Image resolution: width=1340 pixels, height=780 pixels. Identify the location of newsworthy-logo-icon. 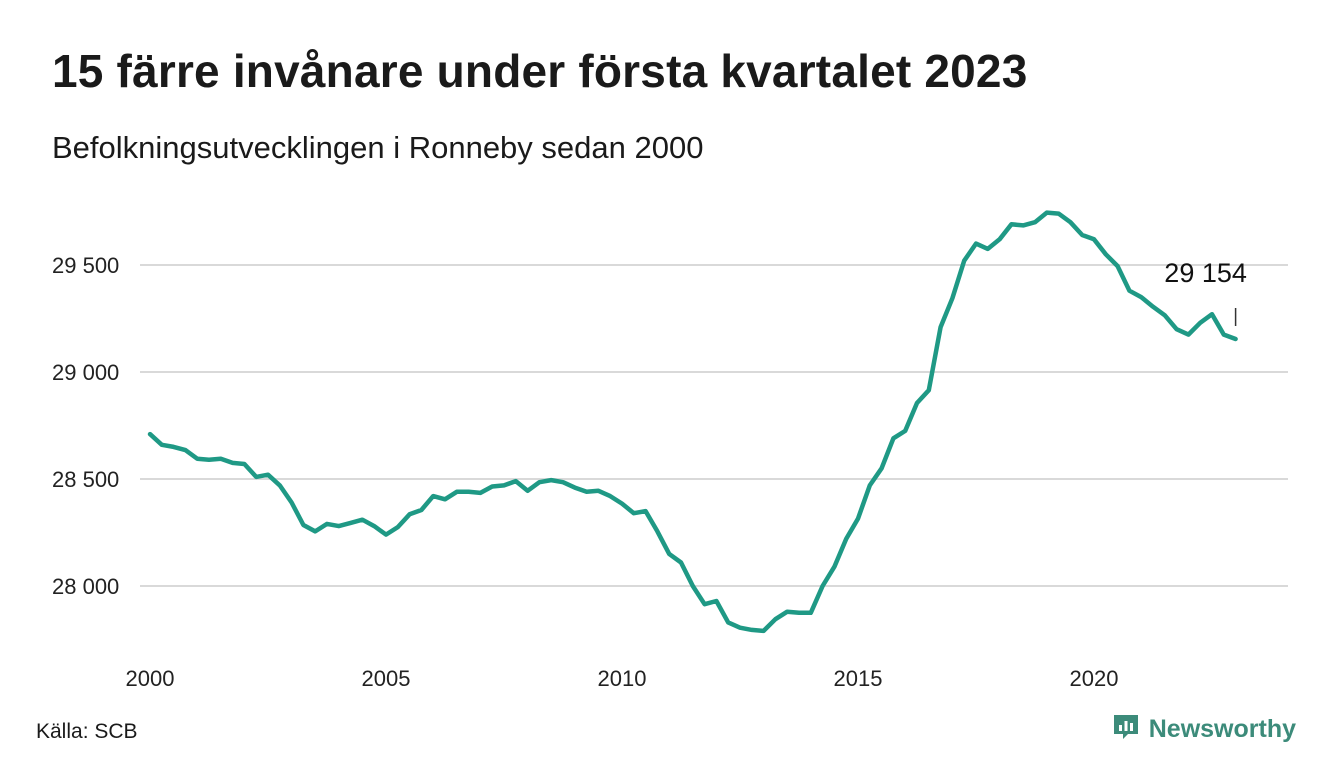
(1126, 729).